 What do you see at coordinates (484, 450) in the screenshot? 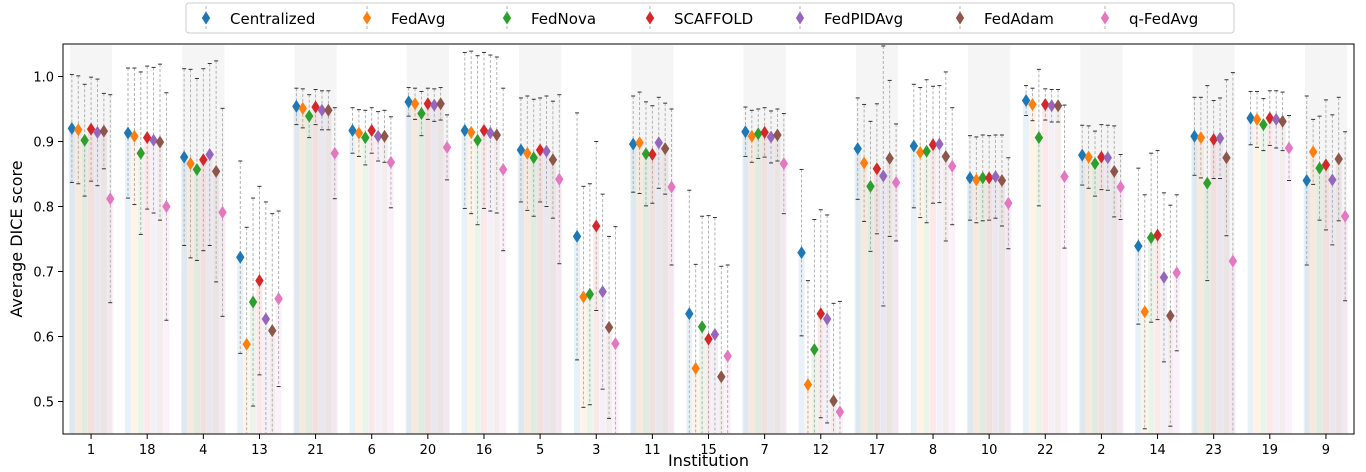
I see `x-tick-label-16: 16` at bounding box center [484, 450].